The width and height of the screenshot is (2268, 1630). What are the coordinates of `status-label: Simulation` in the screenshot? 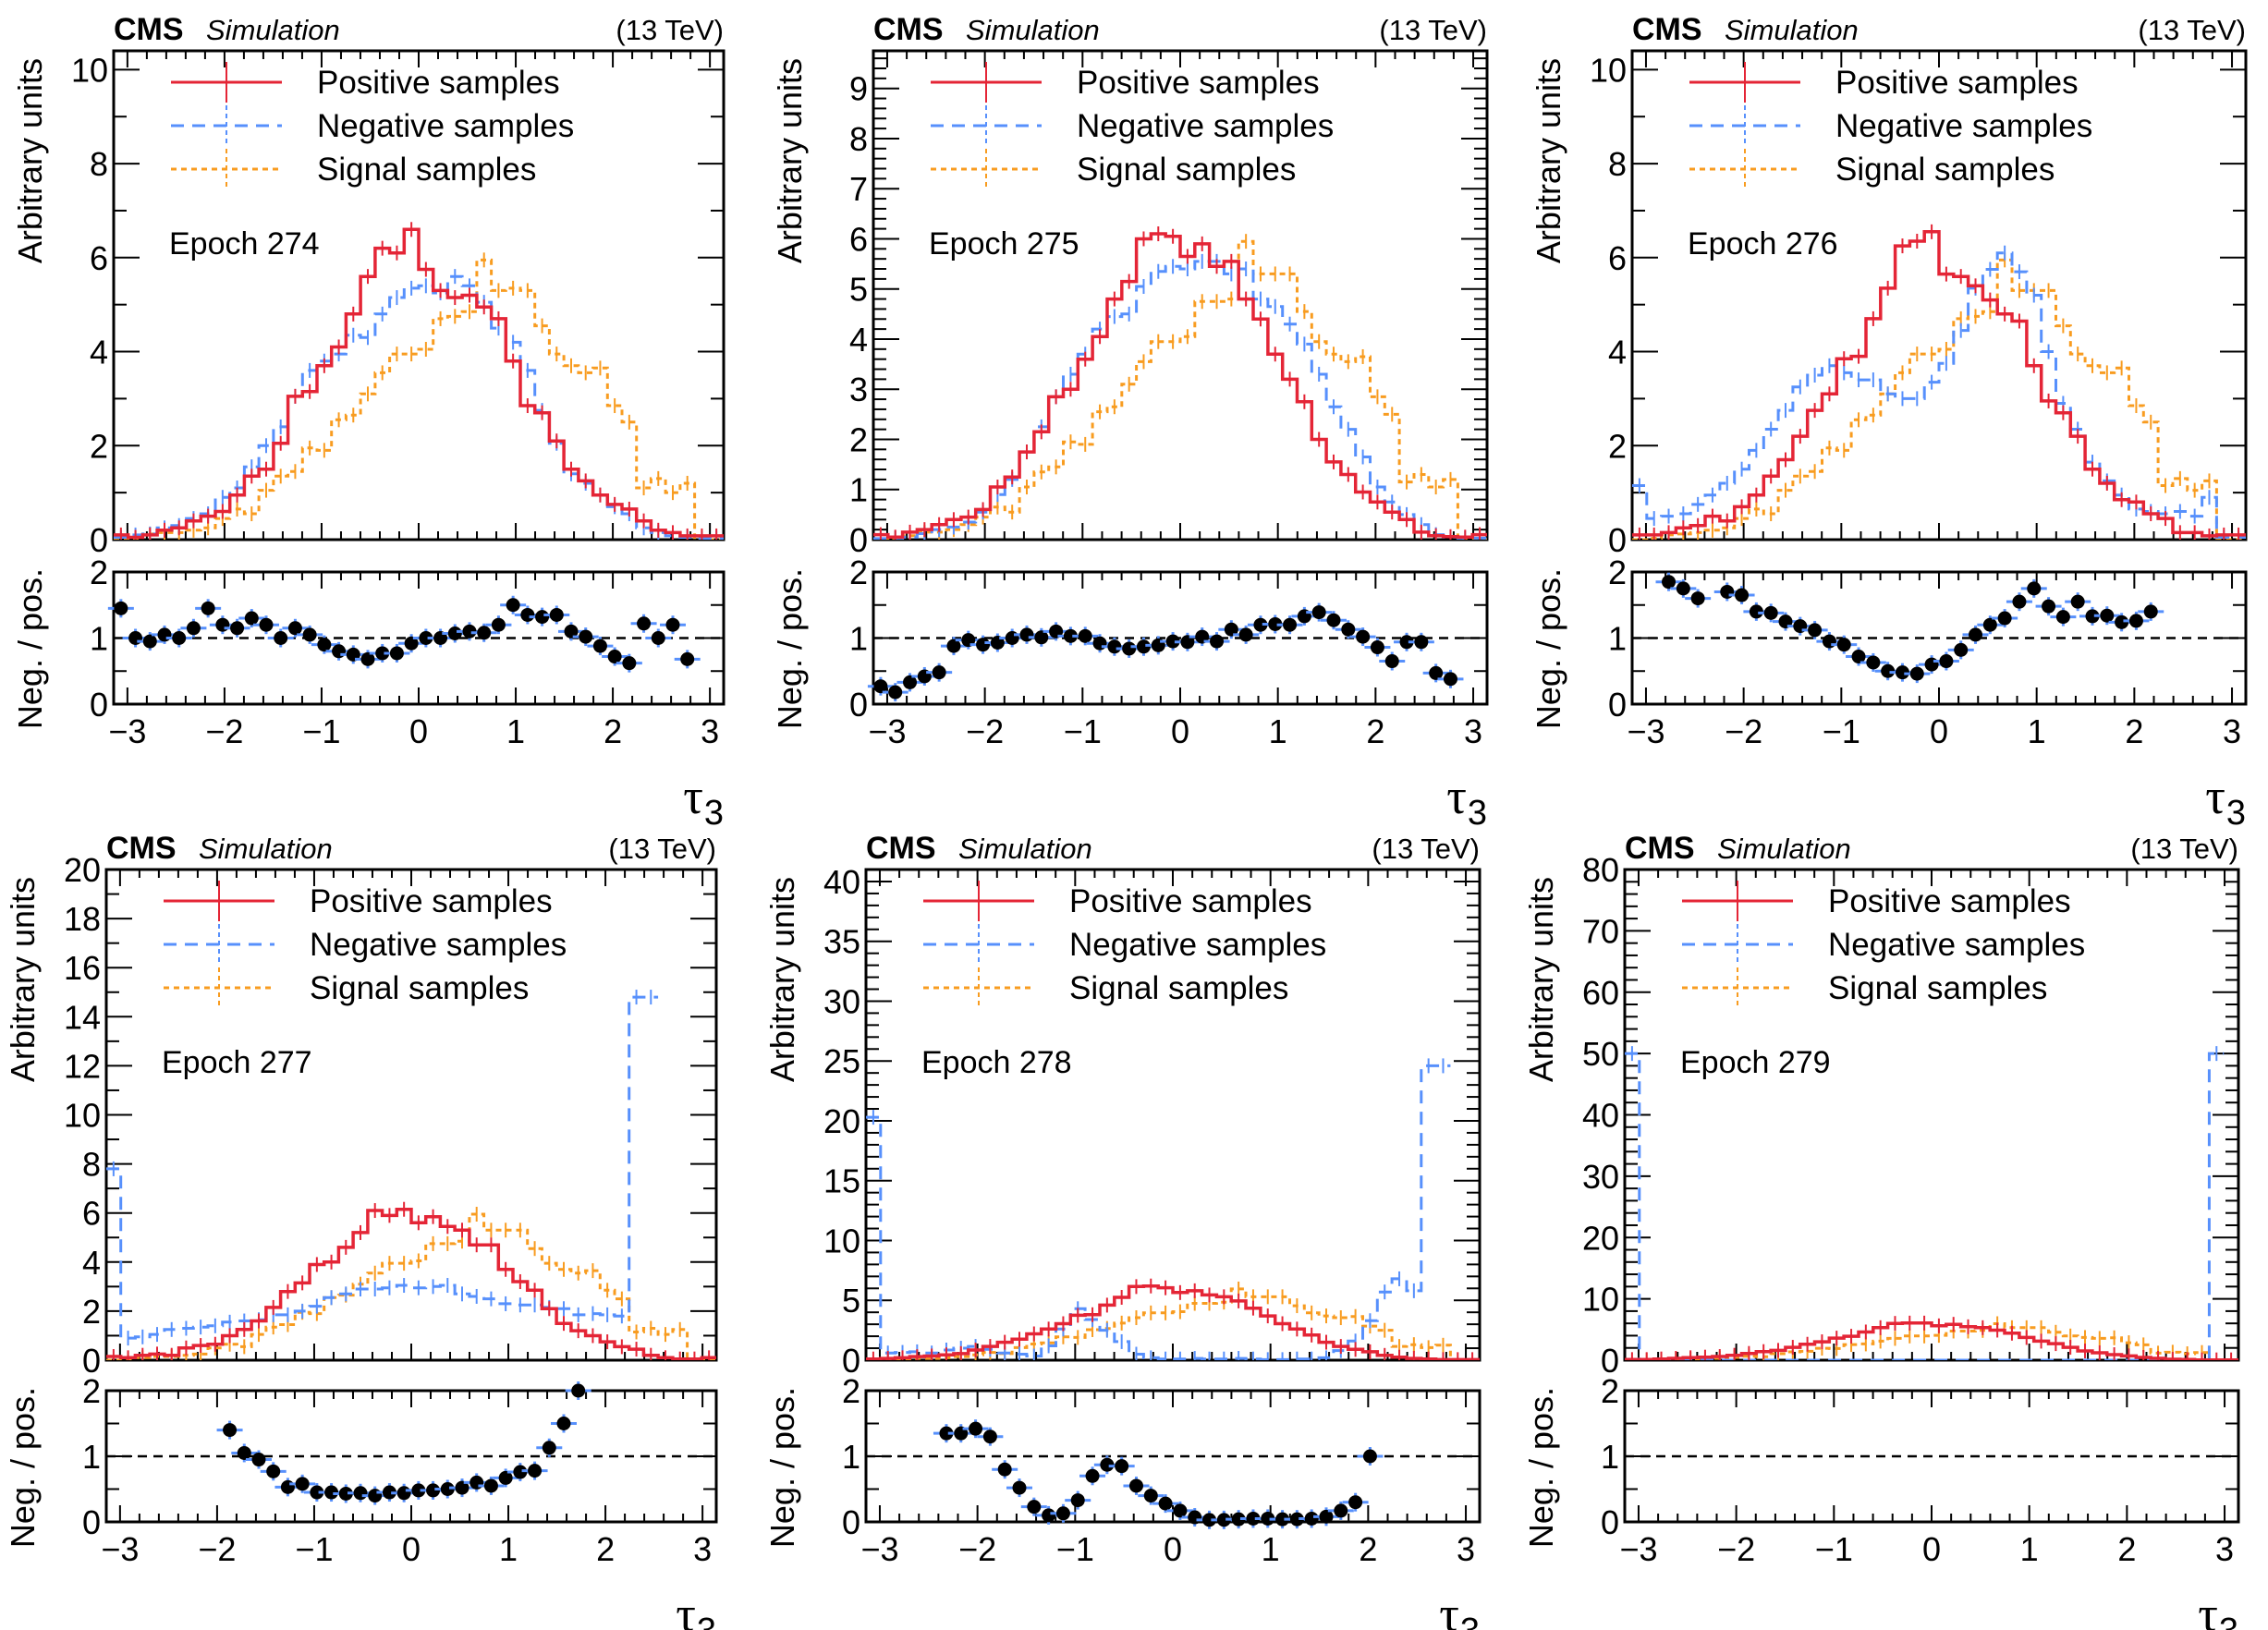 It's located at (1025, 849).